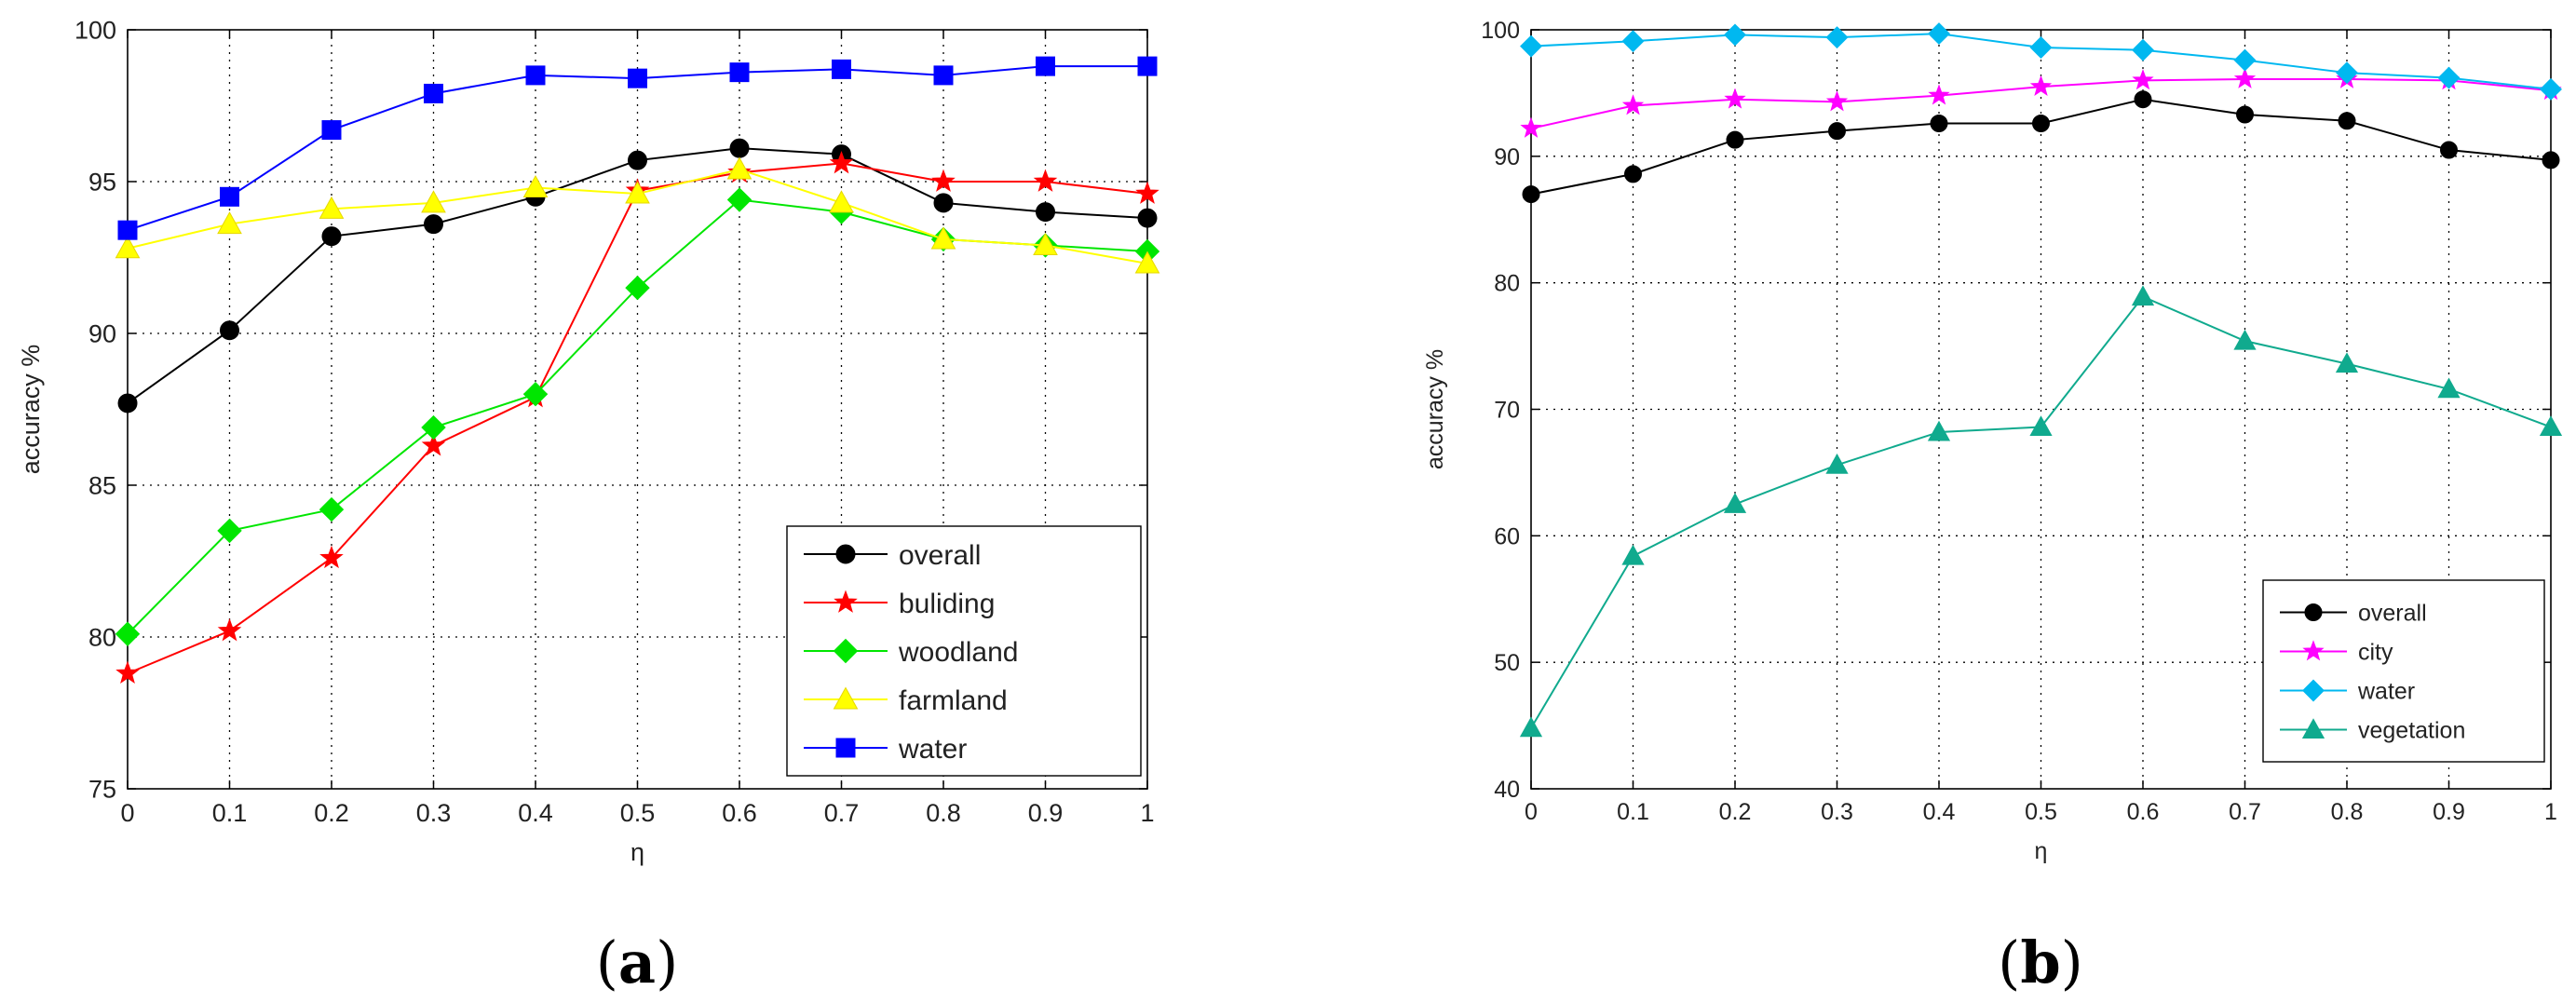 The height and width of the screenshot is (1003, 2576). What do you see at coordinates (2550, 812) in the screenshot?
I see `x-tick-label: 1` at bounding box center [2550, 812].